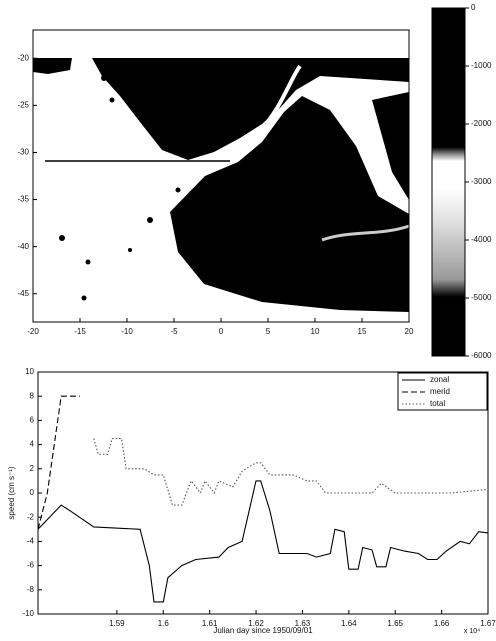 Image resolution: width=496 pixels, height=641 pixels. I want to click on y-tick-label: -6, so click(31, 565).